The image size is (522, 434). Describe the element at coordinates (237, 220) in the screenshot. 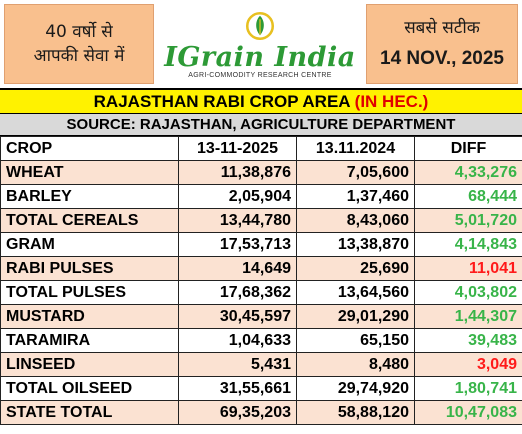

I see `area-2025: 13,44,780` at that location.